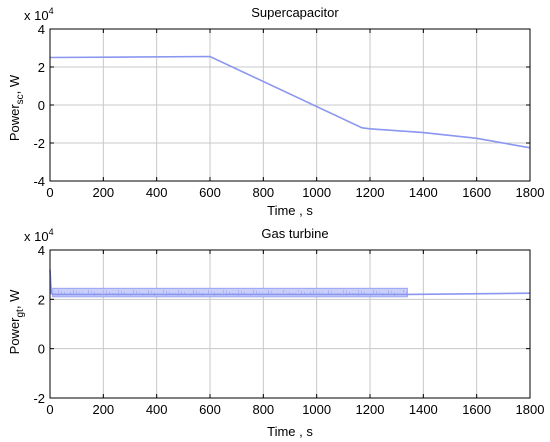 The width and height of the screenshot is (550, 442). Describe the element at coordinates (20, 99) in the screenshot. I see `y-axis-label-sub: sc` at that location.